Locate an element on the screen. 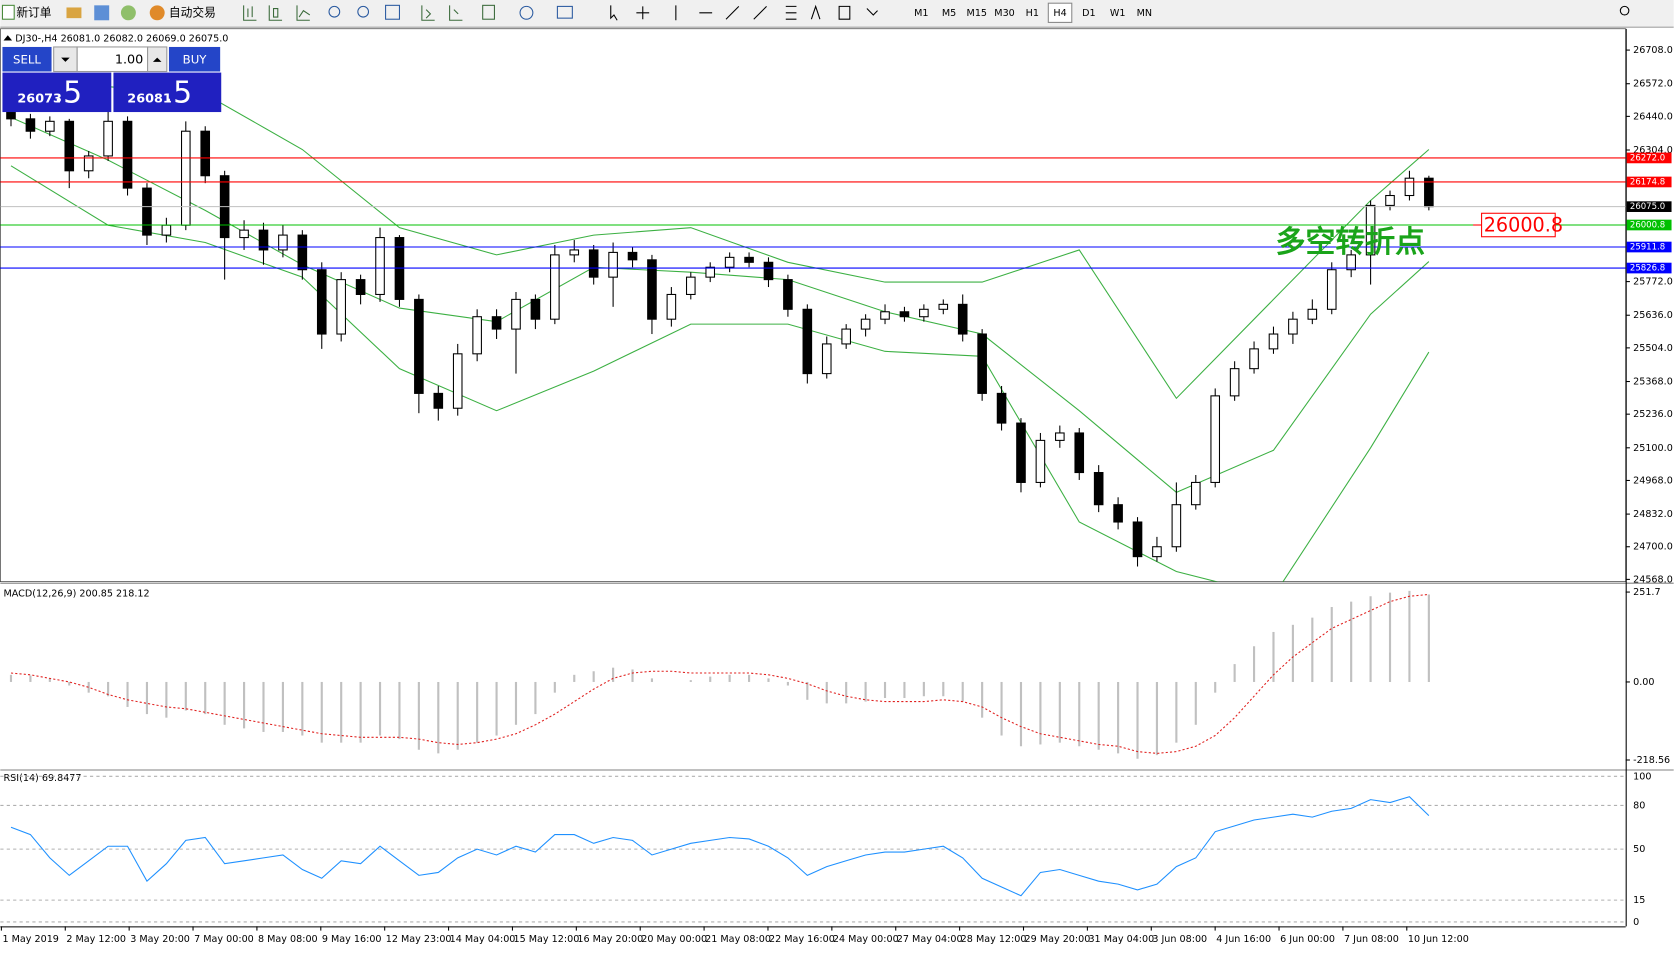 The height and width of the screenshot is (953, 1674). lot-value: 1.00 is located at coordinates (129, 59).